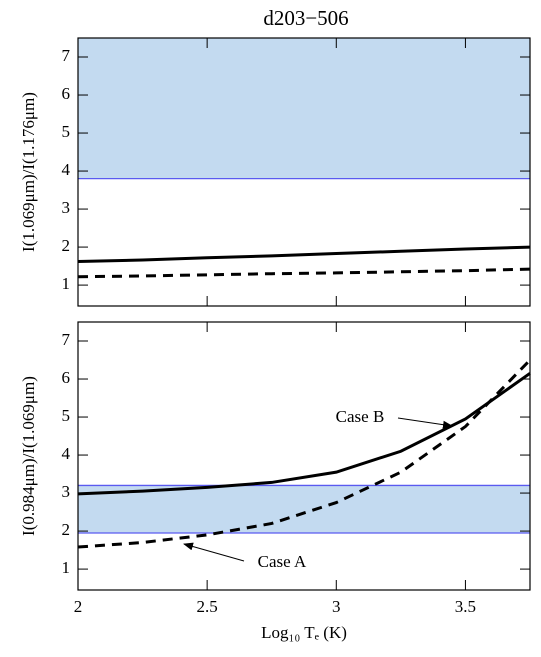 Image resolution: width=541 pixels, height=657 pixels. I want to click on chart-title: d203−506, so click(305, 18).